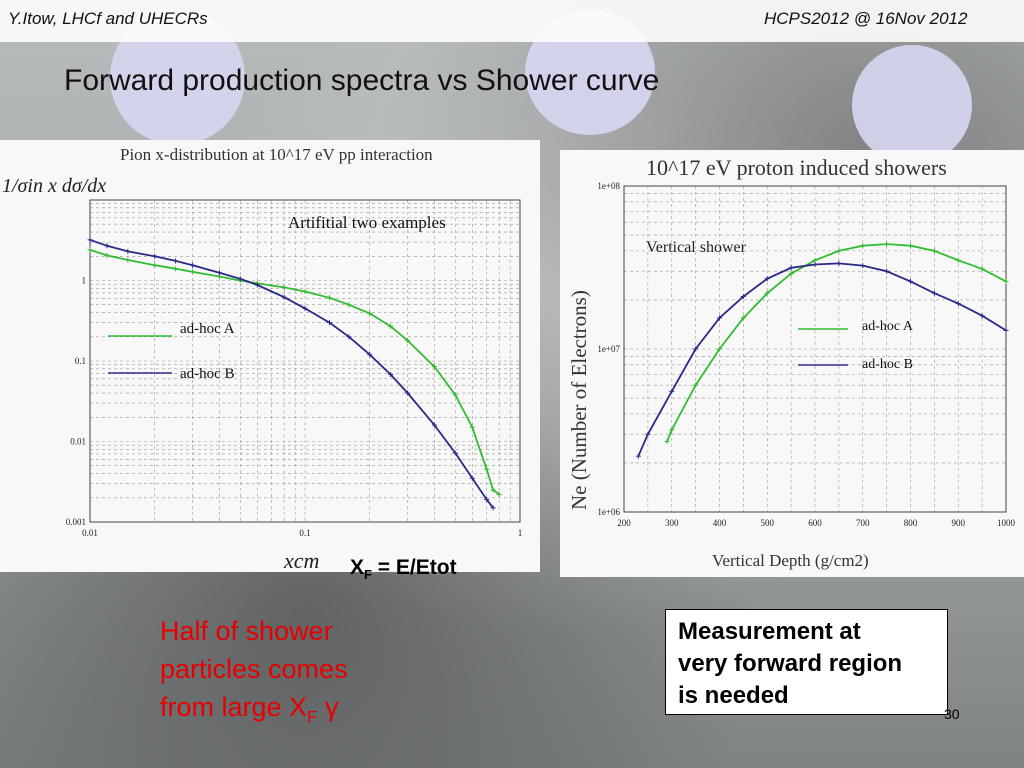 The height and width of the screenshot is (768, 1024). I want to click on header-band, so click(512, 21).